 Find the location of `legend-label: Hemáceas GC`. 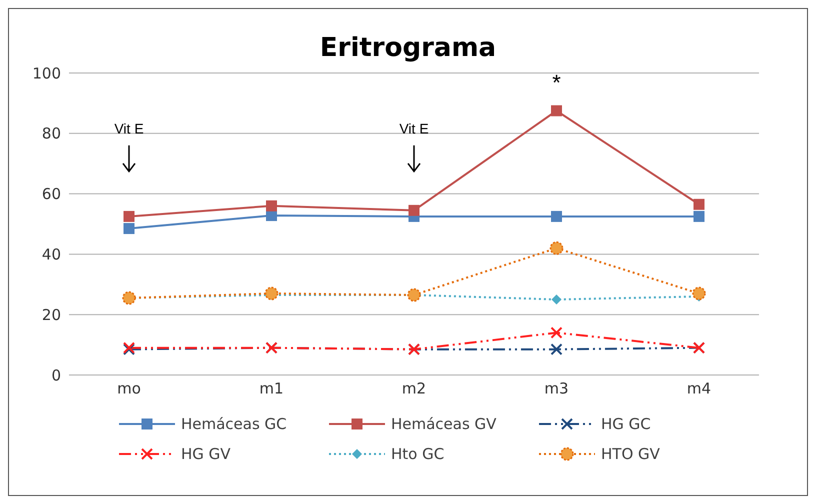

legend-label: Hemáceas GC is located at coordinates (234, 424).